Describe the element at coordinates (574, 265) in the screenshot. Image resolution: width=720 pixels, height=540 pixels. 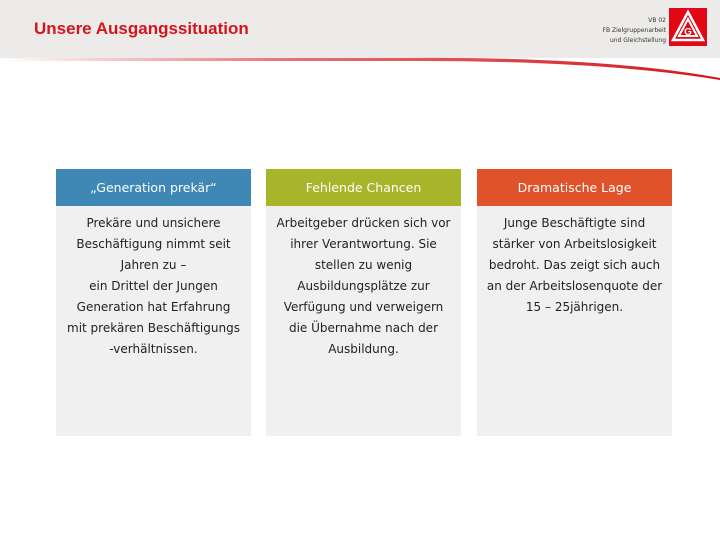
I see `text-line: bedroht. Das zeigt sich auch` at that location.